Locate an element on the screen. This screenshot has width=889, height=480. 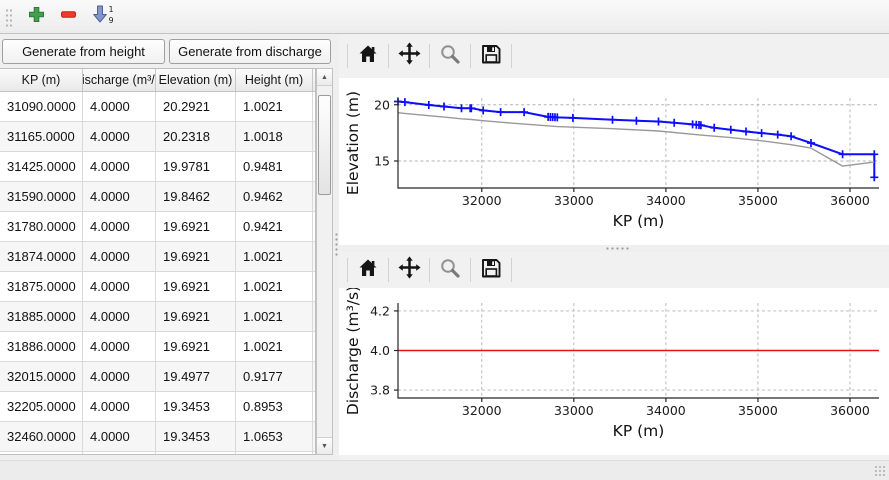
cell-elevation: 20.2318 is located at coordinates (196, 136).